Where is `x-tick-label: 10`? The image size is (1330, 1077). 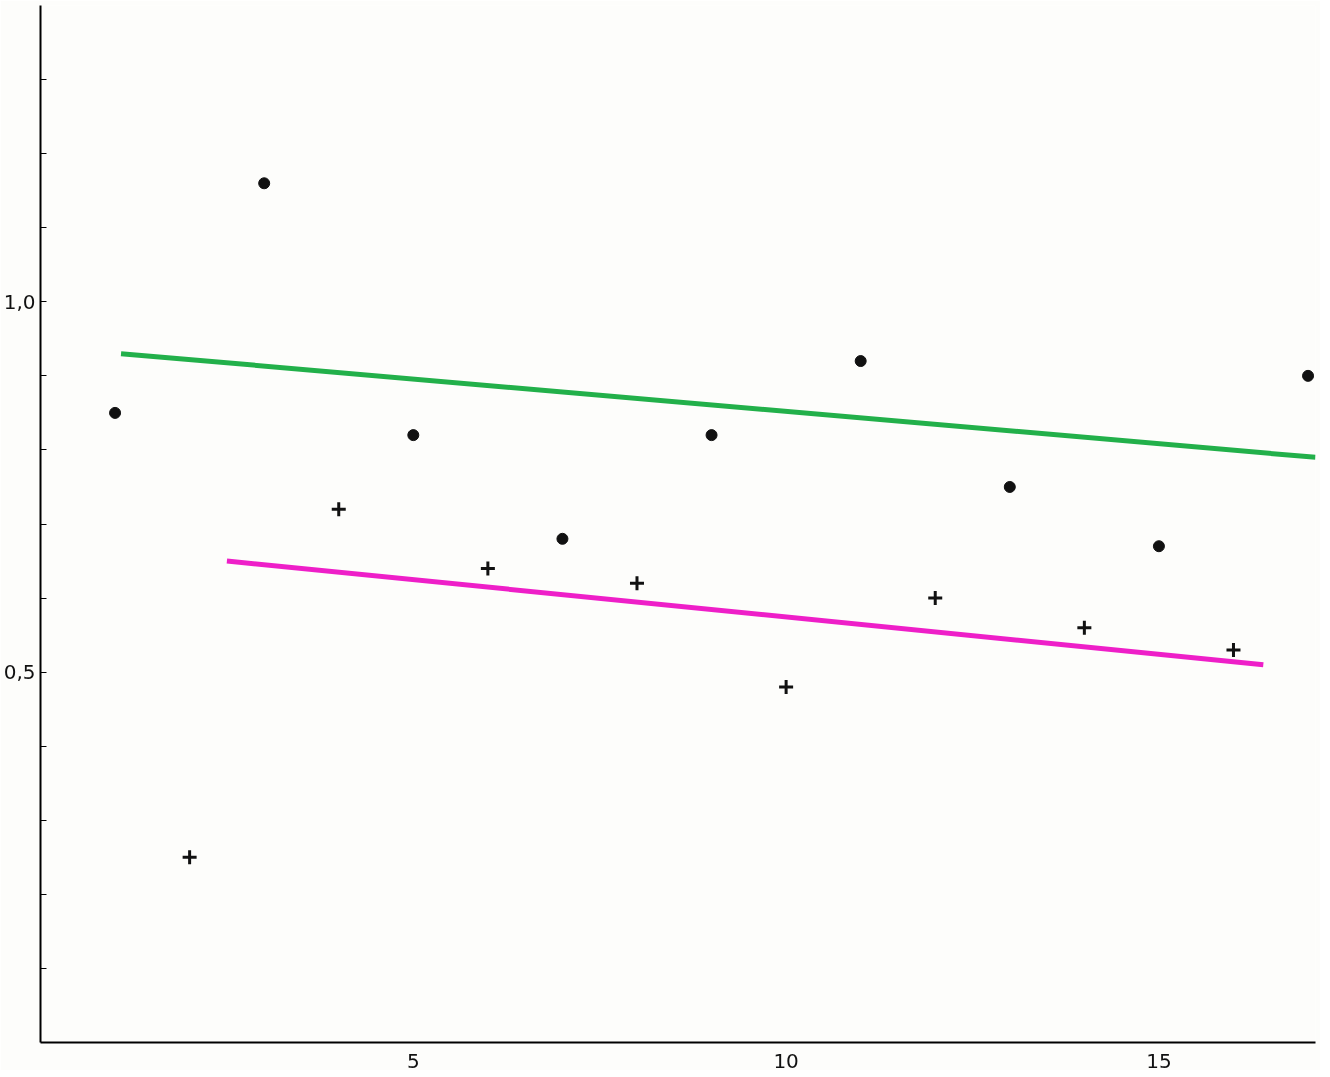 x-tick-label: 10 is located at coordinates (786, 1060).